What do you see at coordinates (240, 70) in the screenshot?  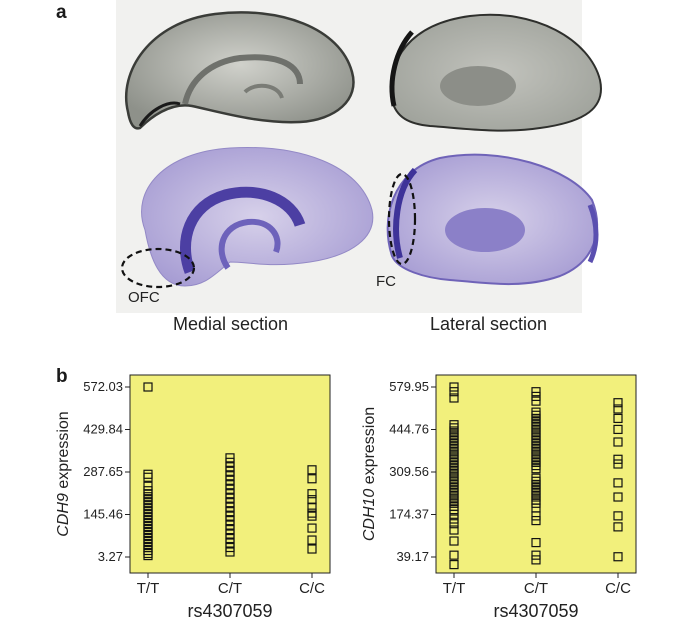 I see `medial-grey-section` at bounding box center [240, 70].